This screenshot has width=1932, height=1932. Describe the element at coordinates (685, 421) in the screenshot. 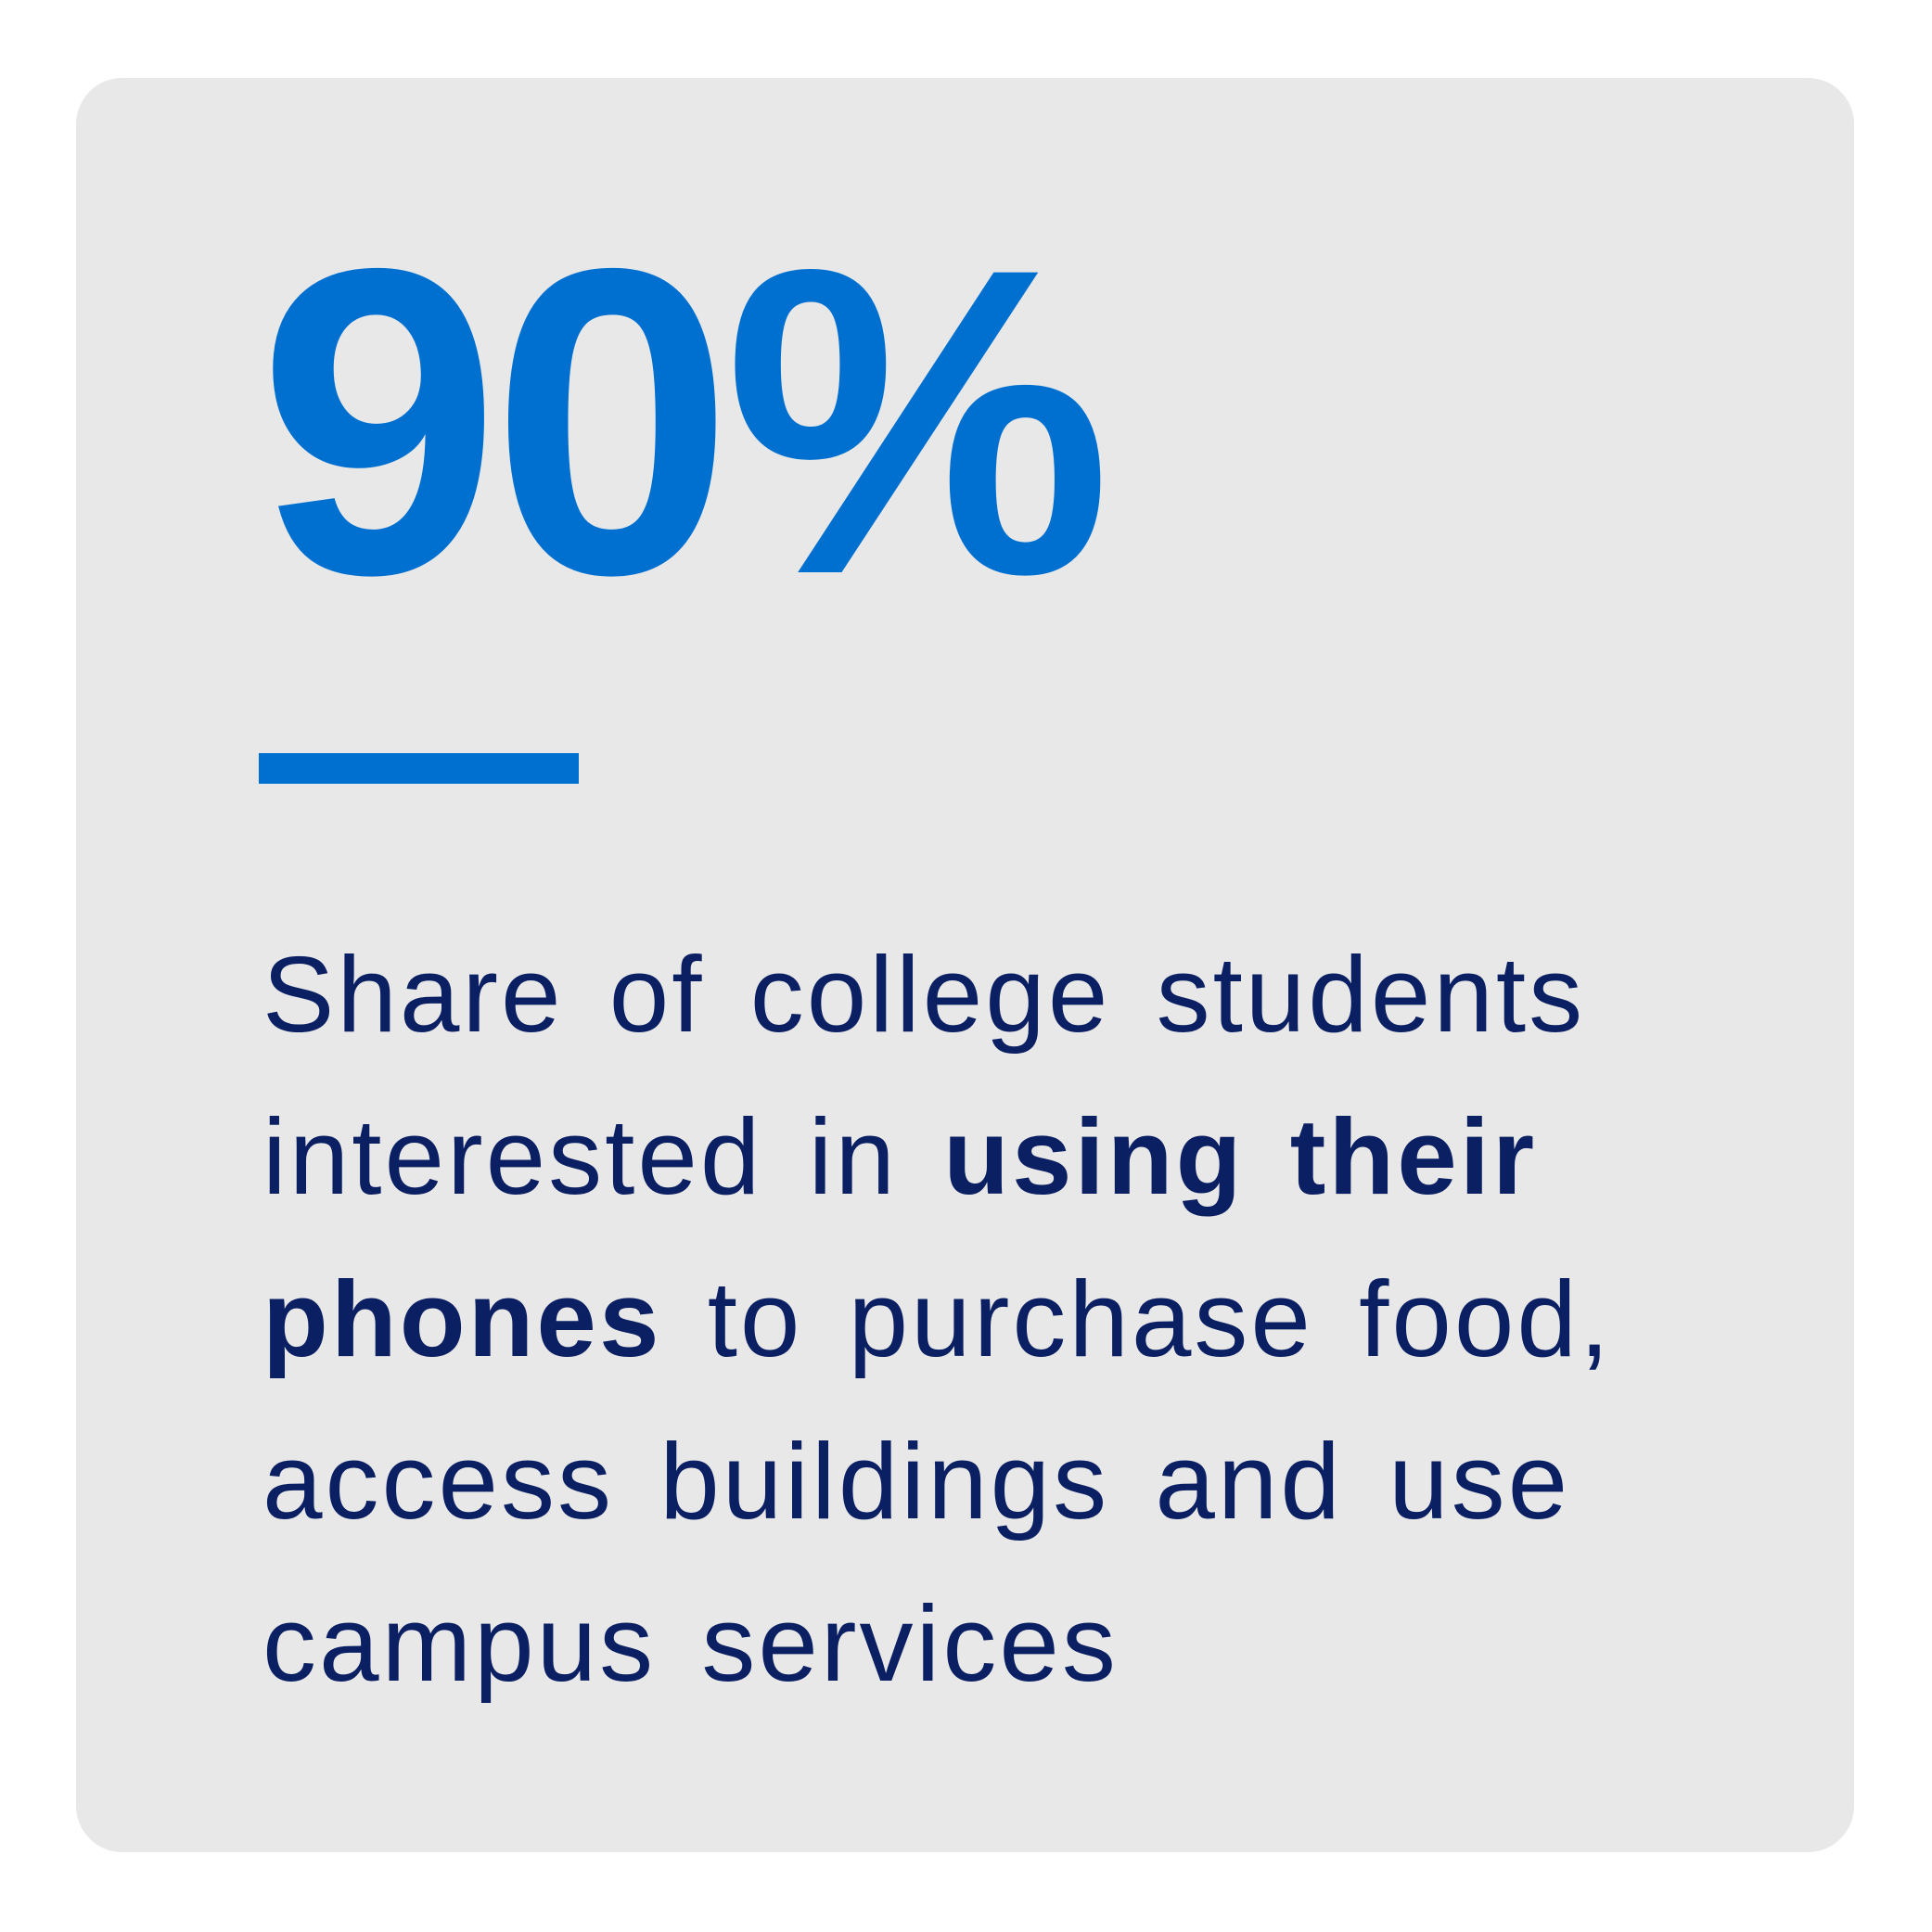

I see `stat-value: 90%` at that location.